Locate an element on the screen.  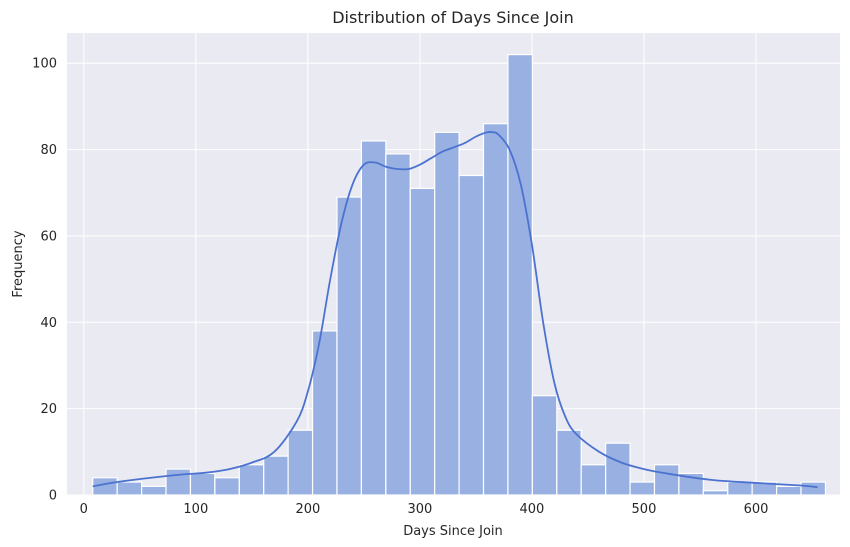
y-axis-label: Frequency is located at coordinates (18, 263).